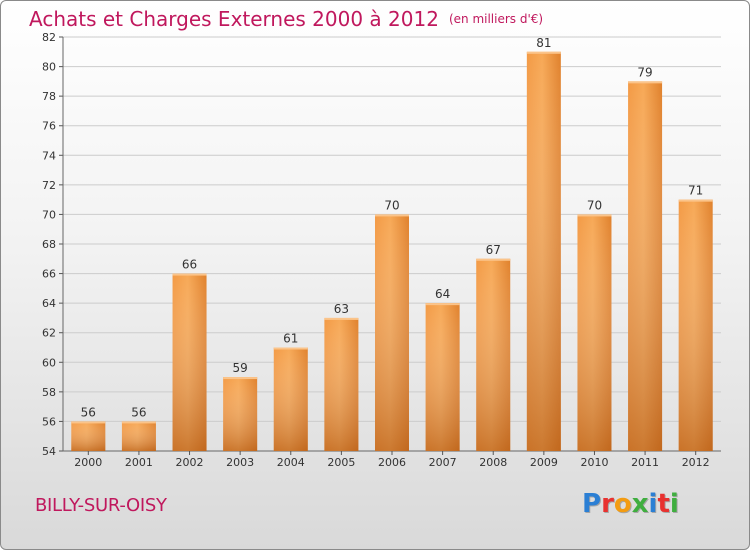 This screenshot has width=750, height=550. What do you see at coordinates (291, 462) in the screenshot?
I see `x-tick-label: 2004` at bounding box center [291, 462].